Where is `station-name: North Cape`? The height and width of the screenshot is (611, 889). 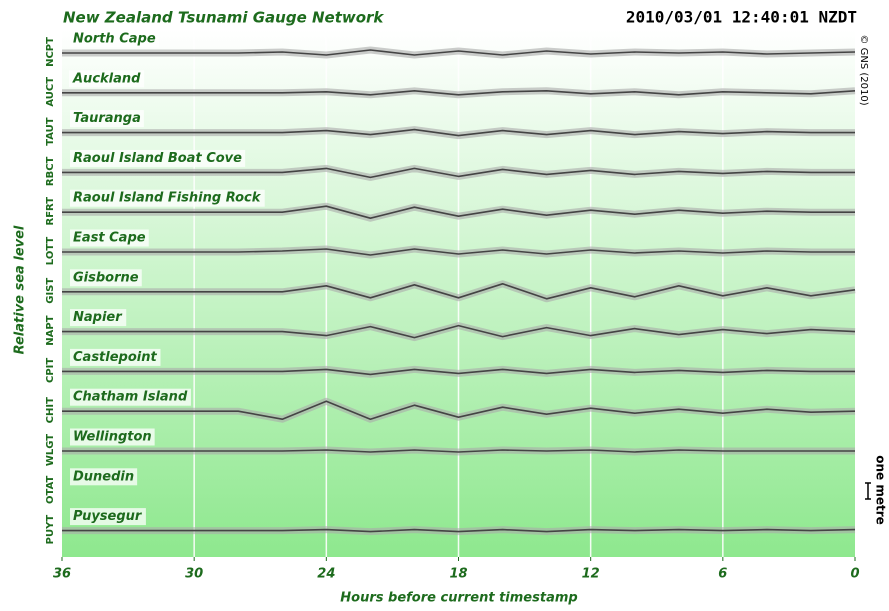 station-name: North Cape is located at coordinates (114, 39).